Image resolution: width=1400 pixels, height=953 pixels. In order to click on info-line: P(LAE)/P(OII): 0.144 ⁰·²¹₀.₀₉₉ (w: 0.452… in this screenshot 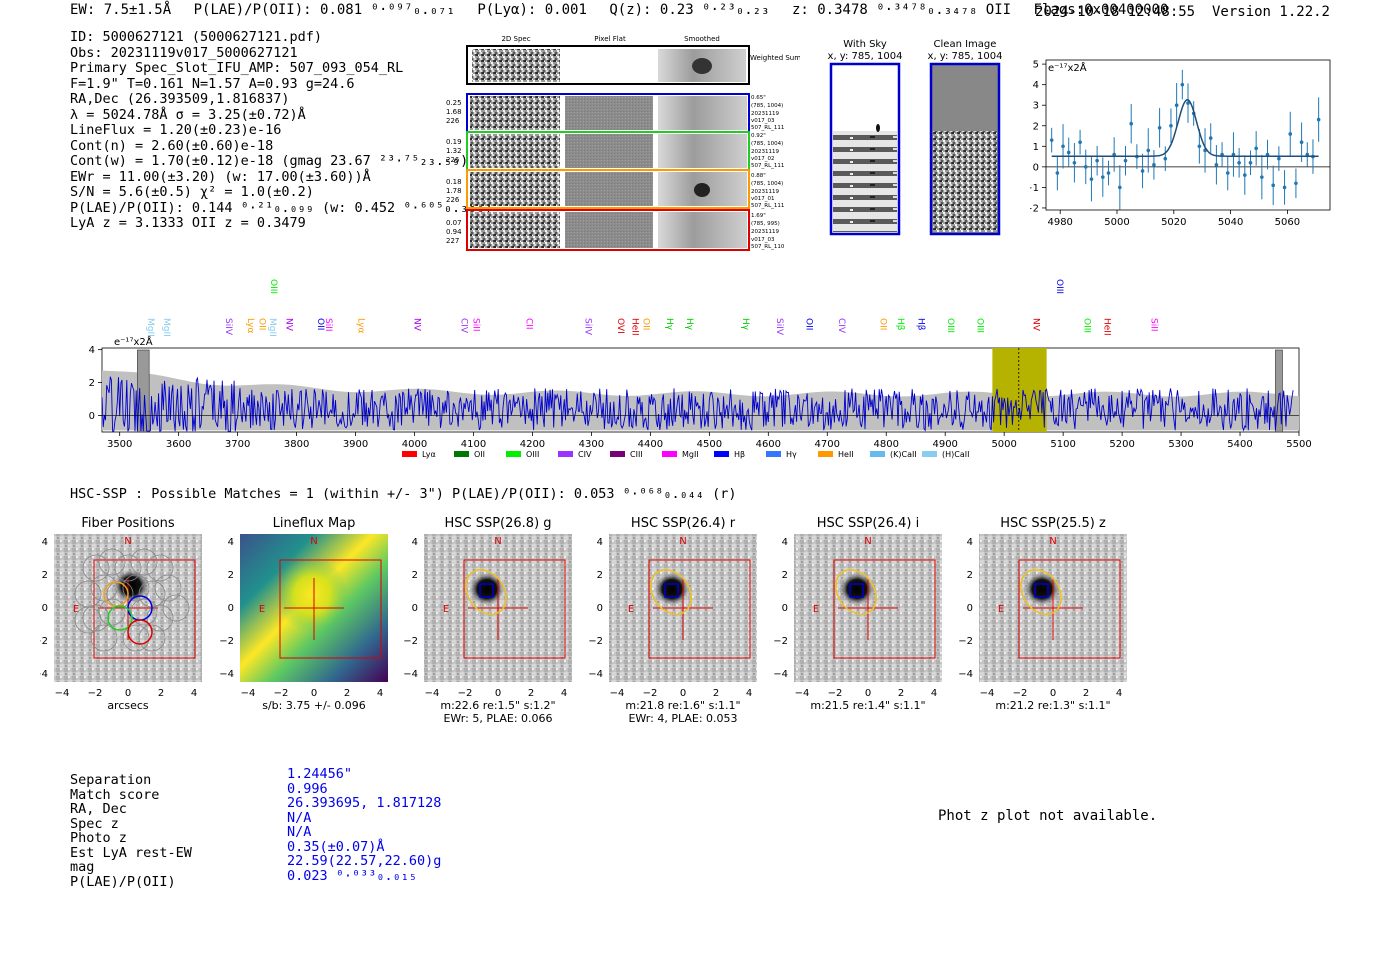, I will do `click(281, 207)`.